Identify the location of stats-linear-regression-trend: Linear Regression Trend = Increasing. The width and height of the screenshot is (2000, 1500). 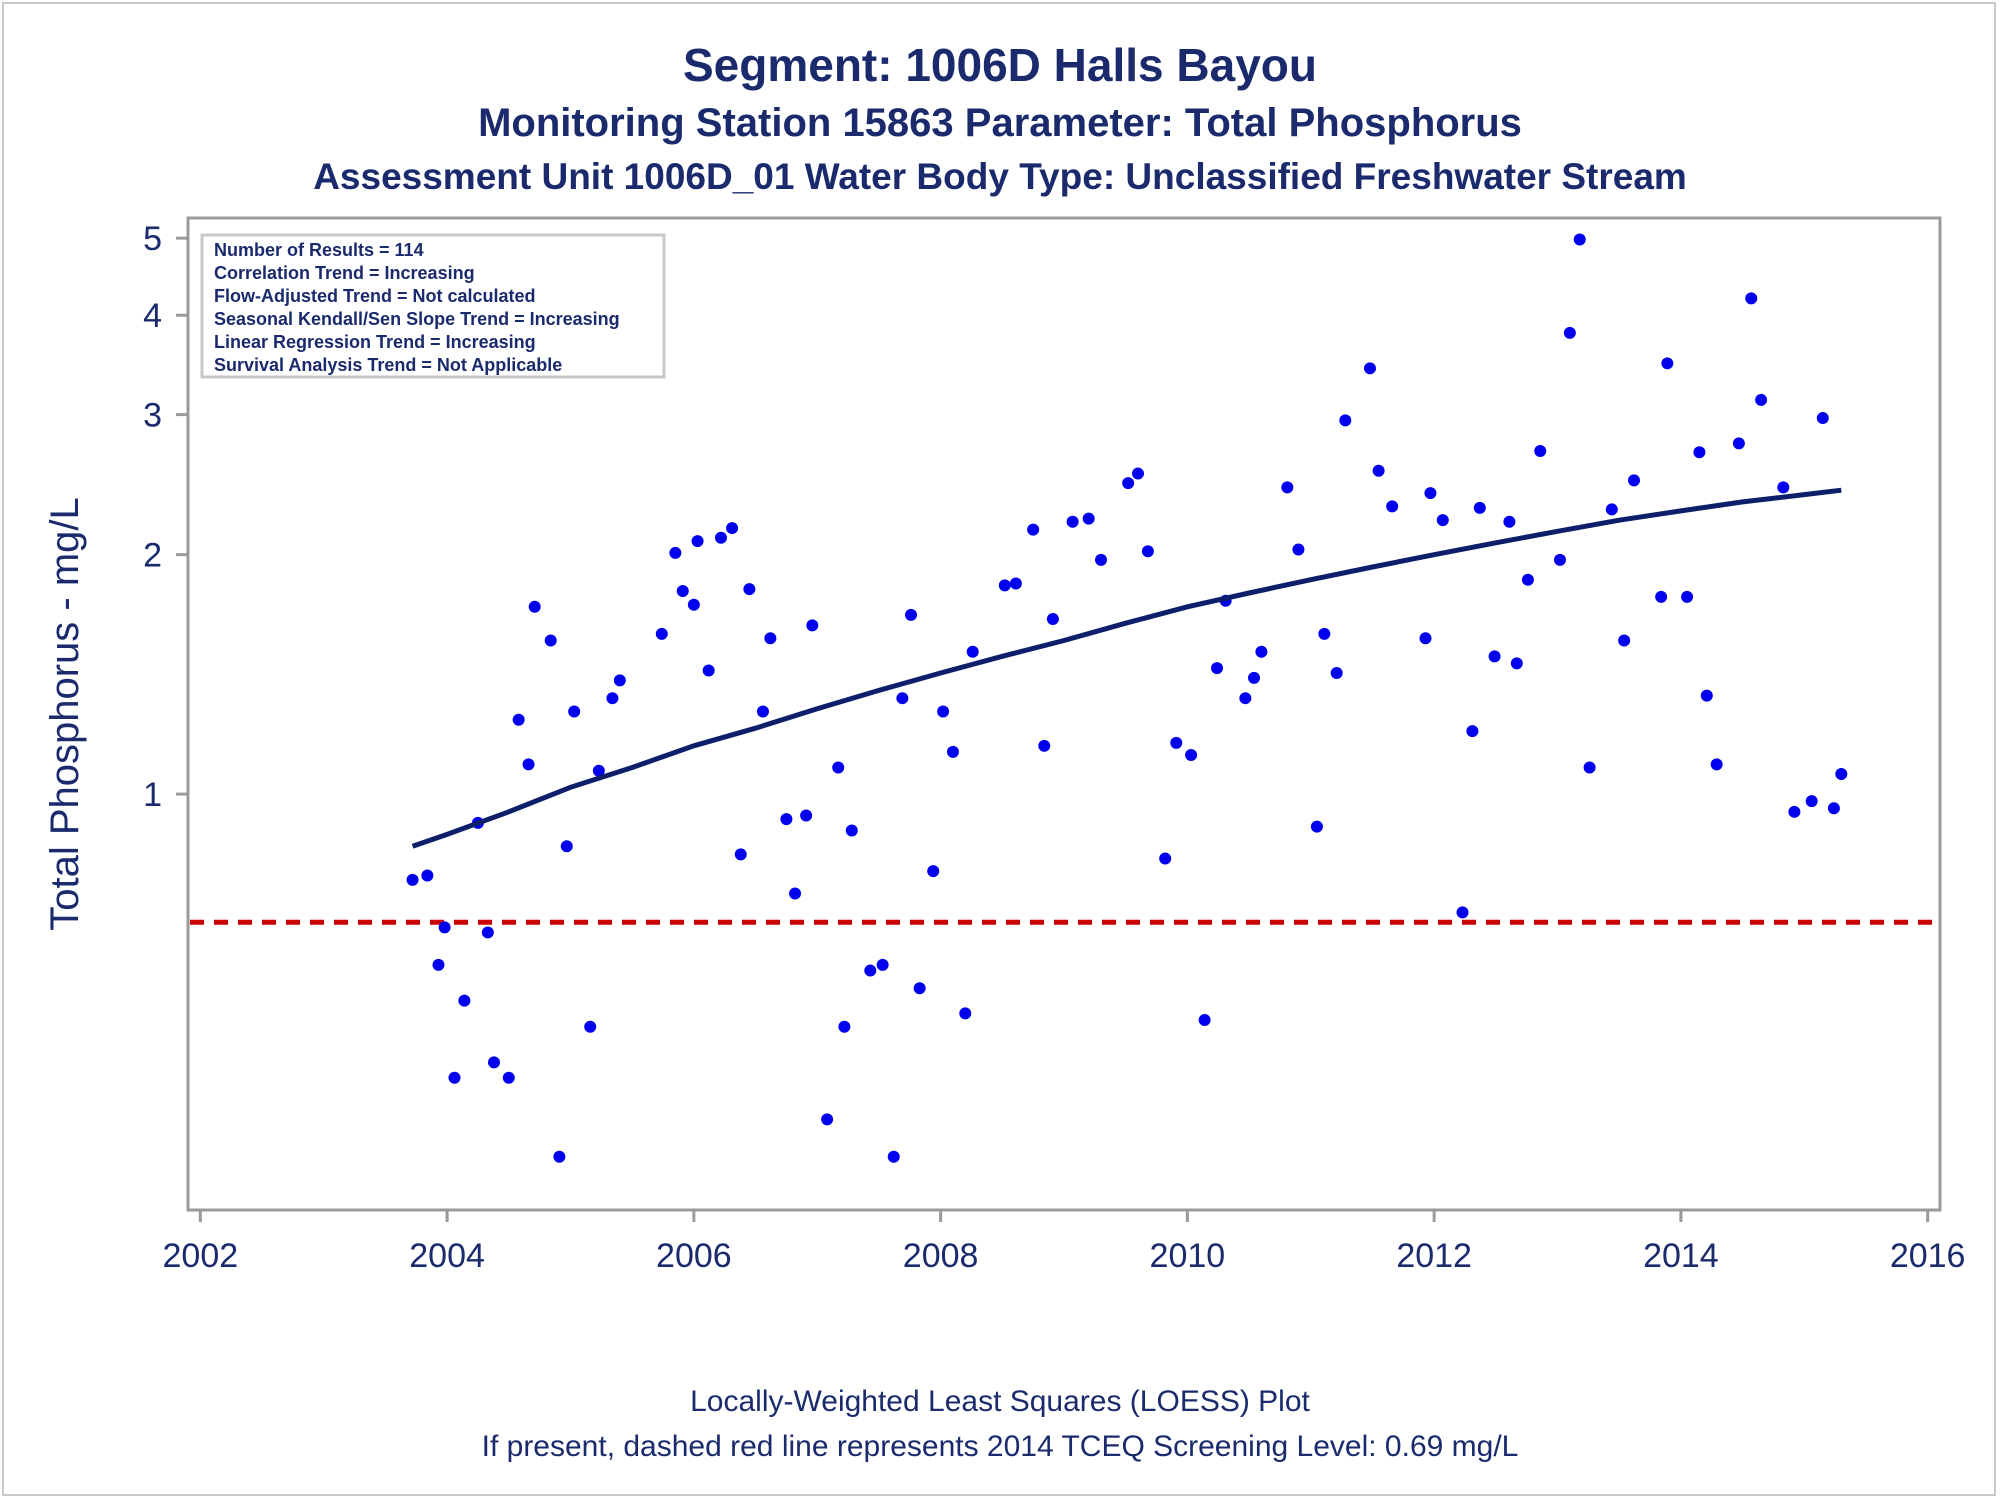
(375, 342).